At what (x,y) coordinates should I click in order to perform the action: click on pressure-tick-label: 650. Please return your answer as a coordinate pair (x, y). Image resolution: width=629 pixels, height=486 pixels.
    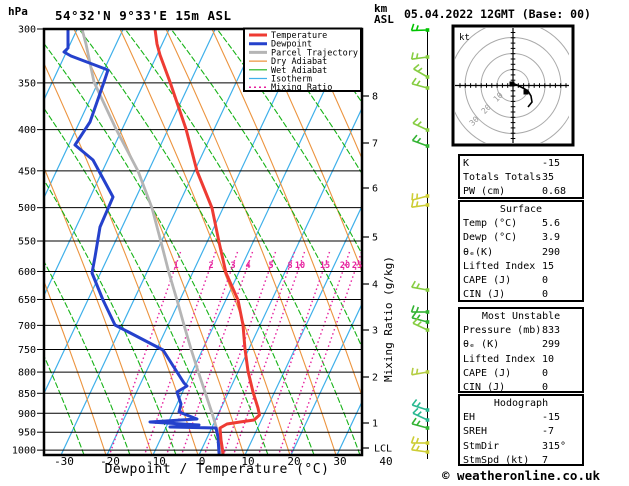
    Looking at the image, I should click on (27, 300).